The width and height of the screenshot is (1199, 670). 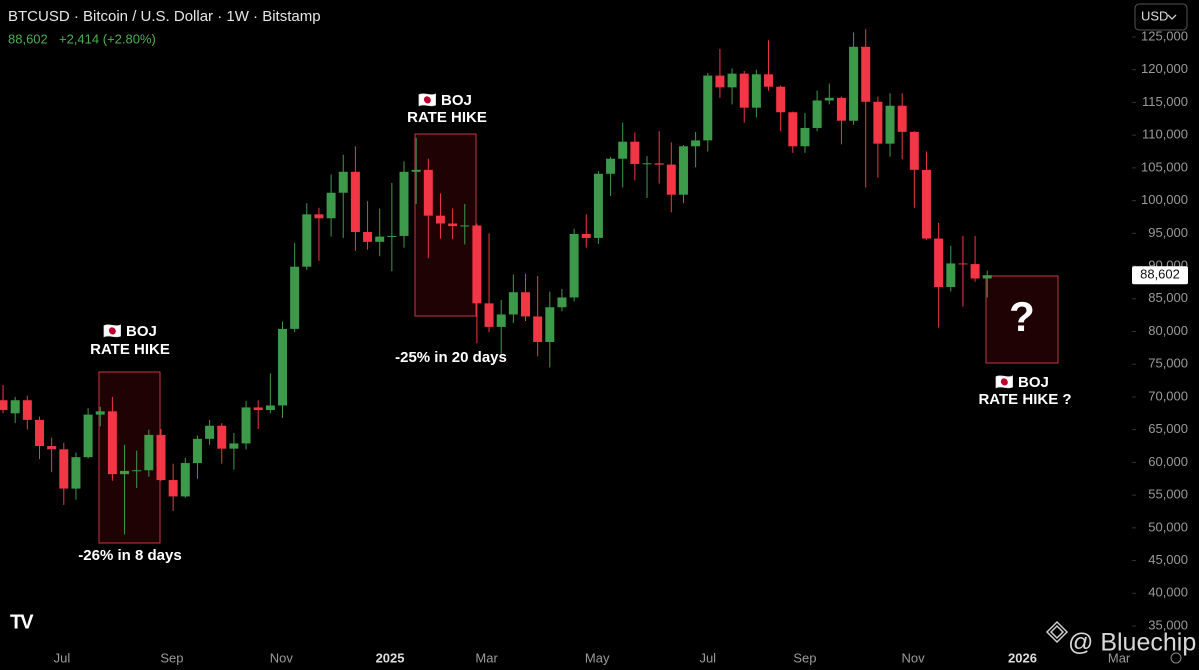 What do you see at coordinates (1154, 15) in the screenshot?
I see `currency-label: USD` at bounding box center [1154, 15].